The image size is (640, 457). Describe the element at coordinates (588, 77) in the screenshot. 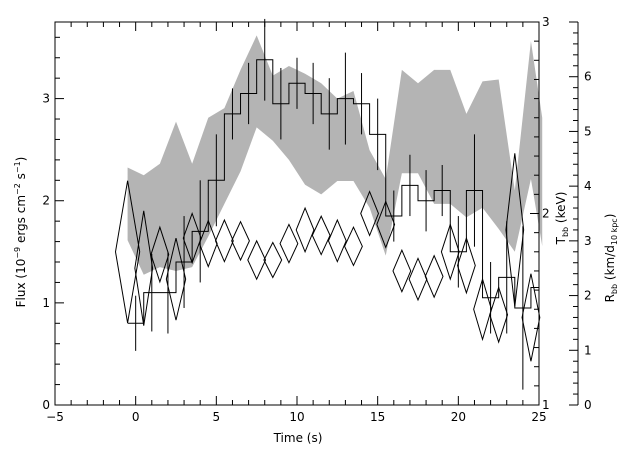

I see `y3-tick-label: 6` at that location.